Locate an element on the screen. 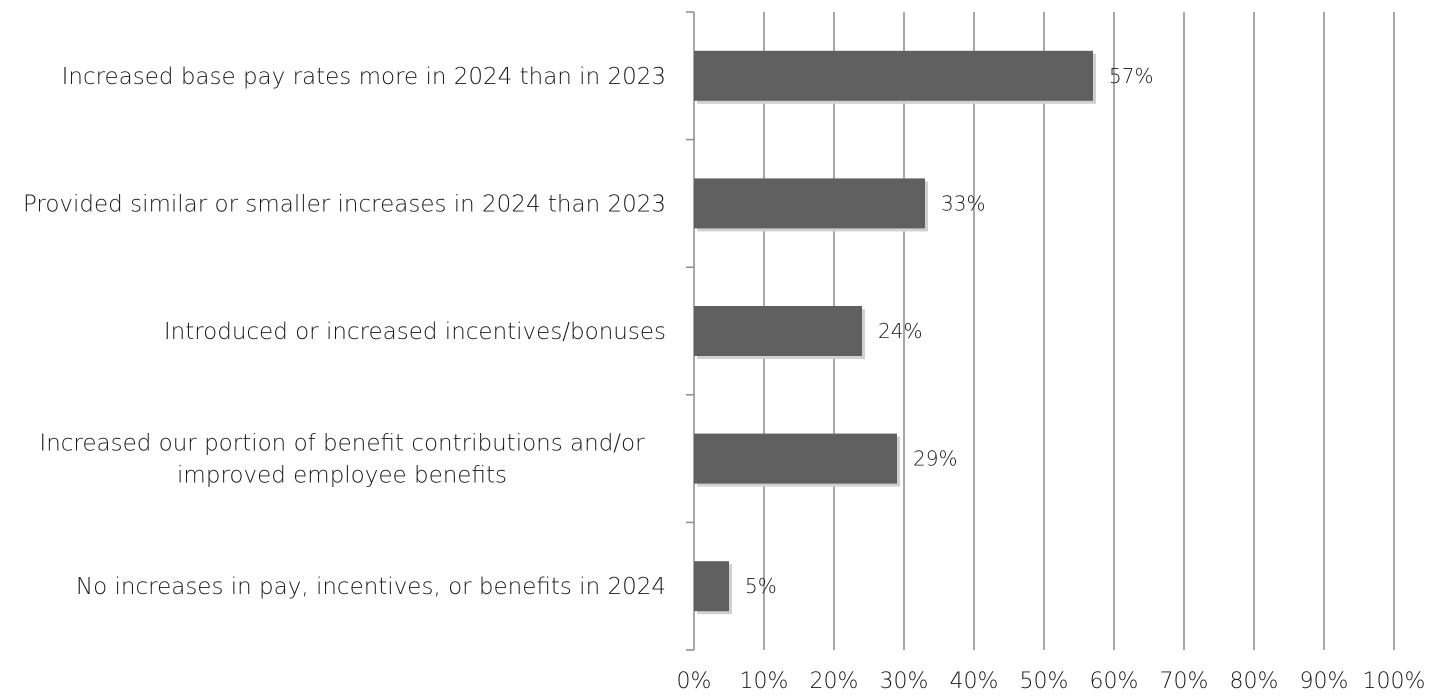 The image size is (1442, 698). category-label: improved employee benefits is located at coordinates (342, 476).